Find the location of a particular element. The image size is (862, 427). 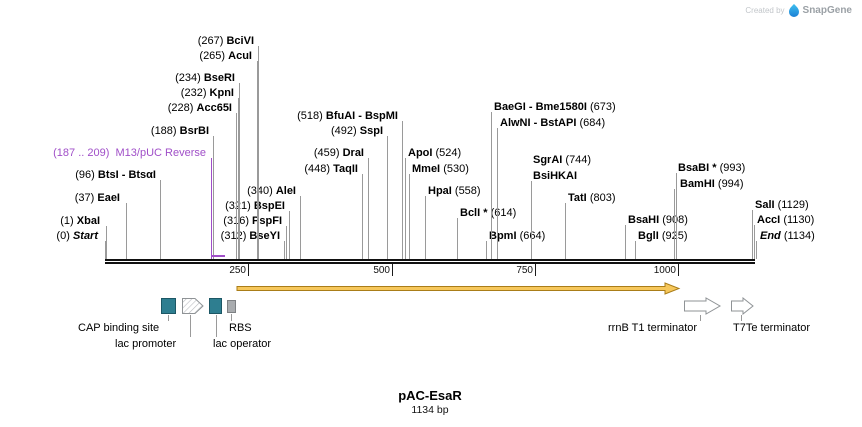

enzyme-eaei: (37) EaeI is located at coordinates (97, 198).